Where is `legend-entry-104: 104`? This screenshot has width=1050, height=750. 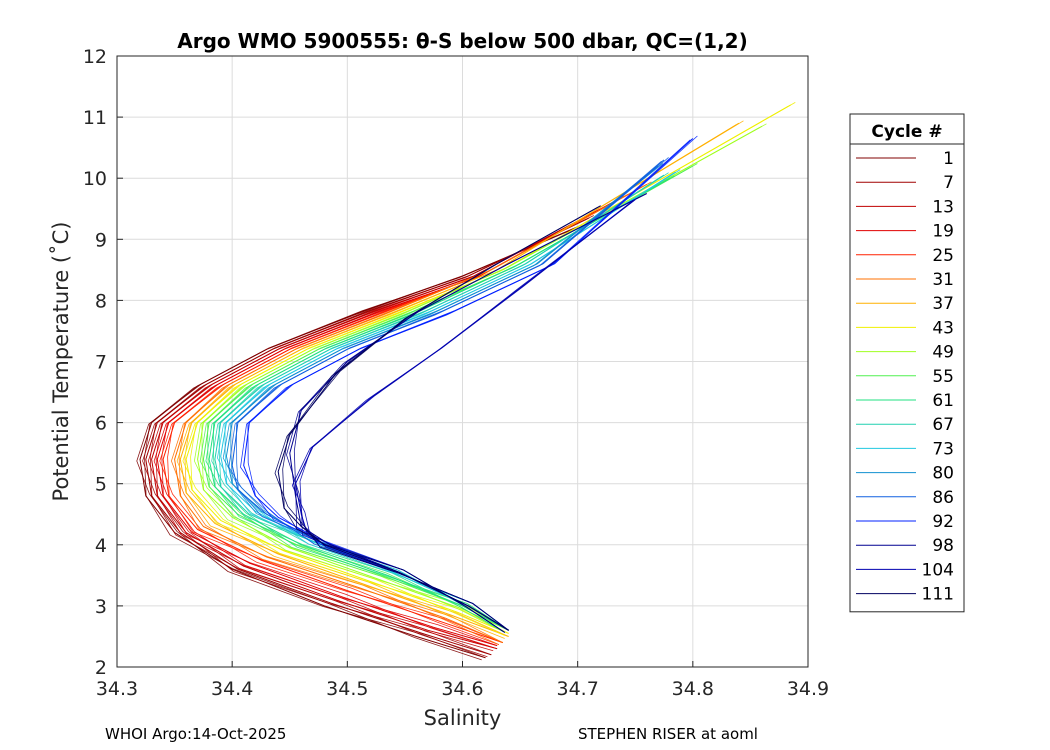 legend-entry-104: 104 is located at coordinates (938, 570).